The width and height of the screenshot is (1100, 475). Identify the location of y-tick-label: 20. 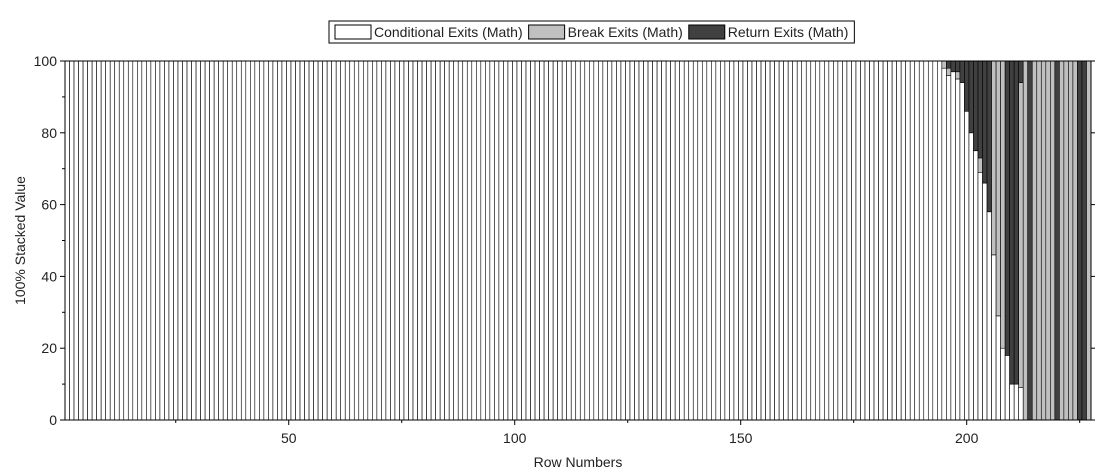
(49, 348).